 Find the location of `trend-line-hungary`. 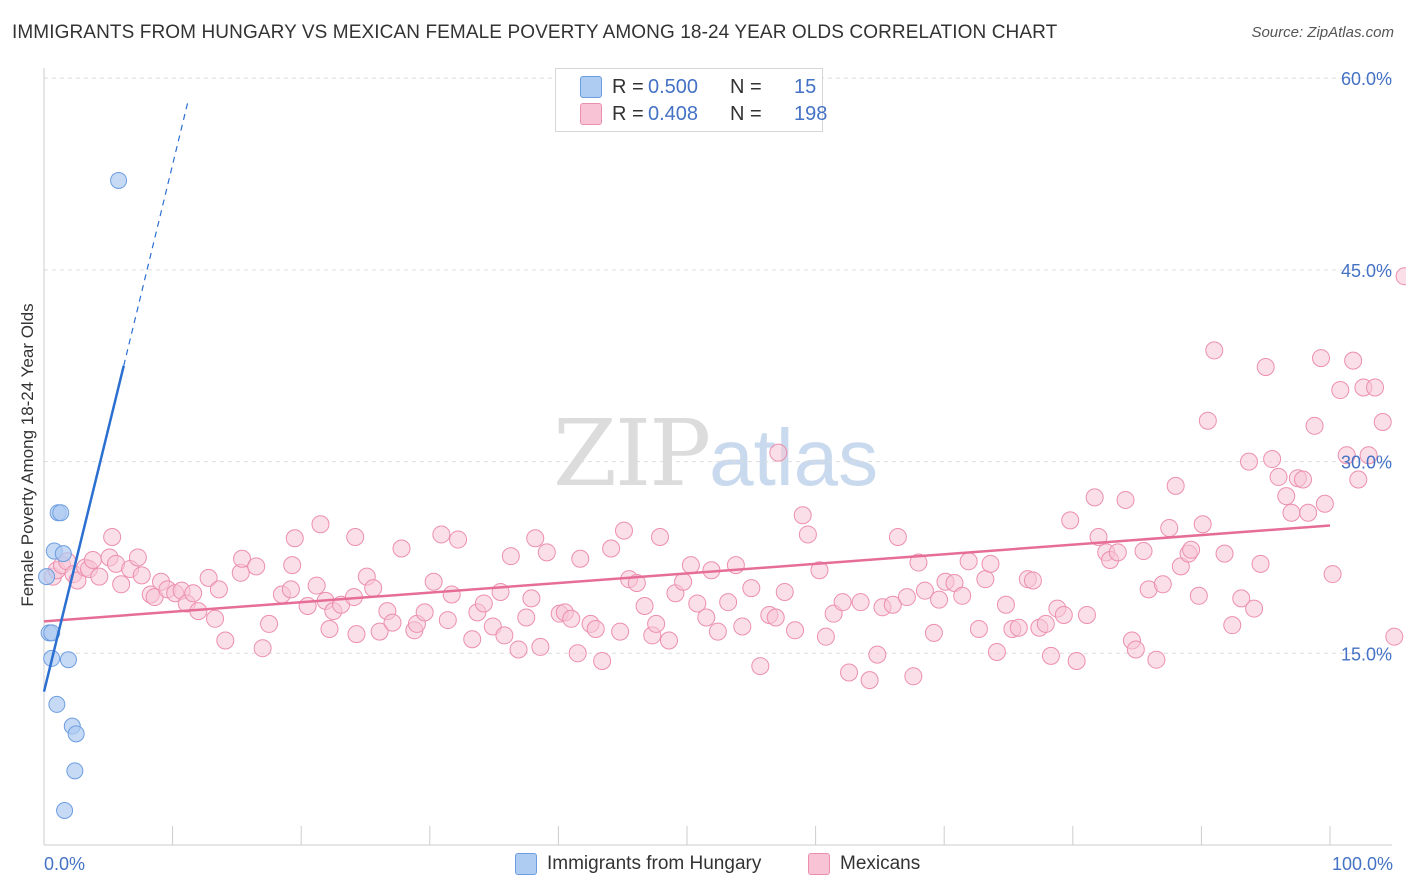

trend-line-hungary is located at coordinates (83, 528).